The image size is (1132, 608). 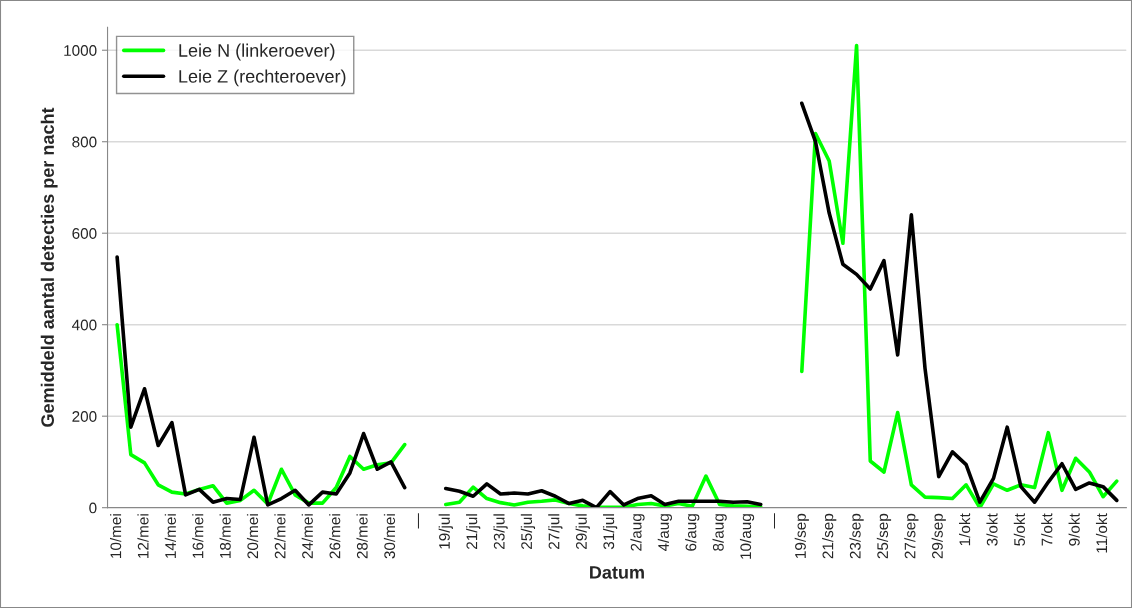 I want to click on x-tick-label: 31/jul, so click(x=610, y=532).